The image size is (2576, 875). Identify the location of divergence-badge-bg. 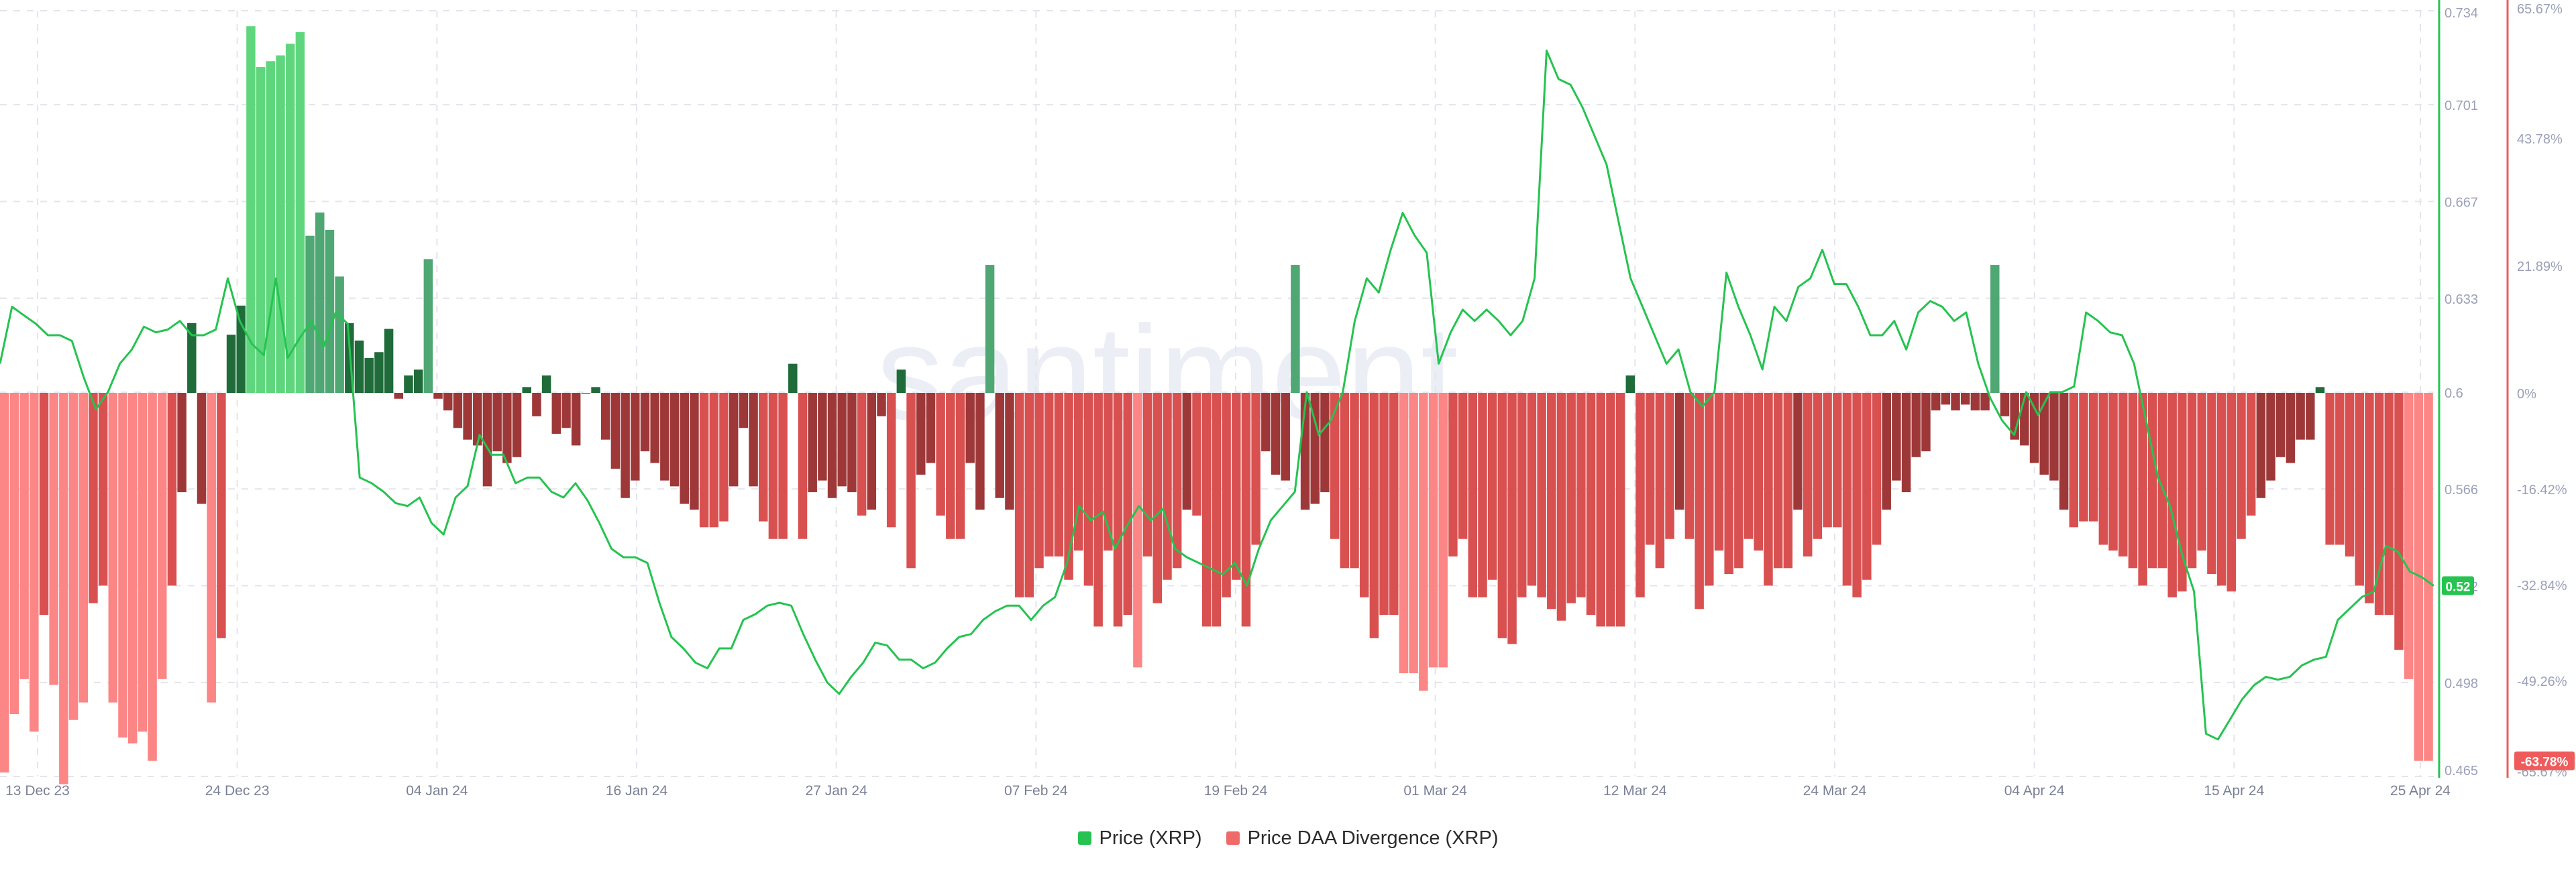
(2544, 760).